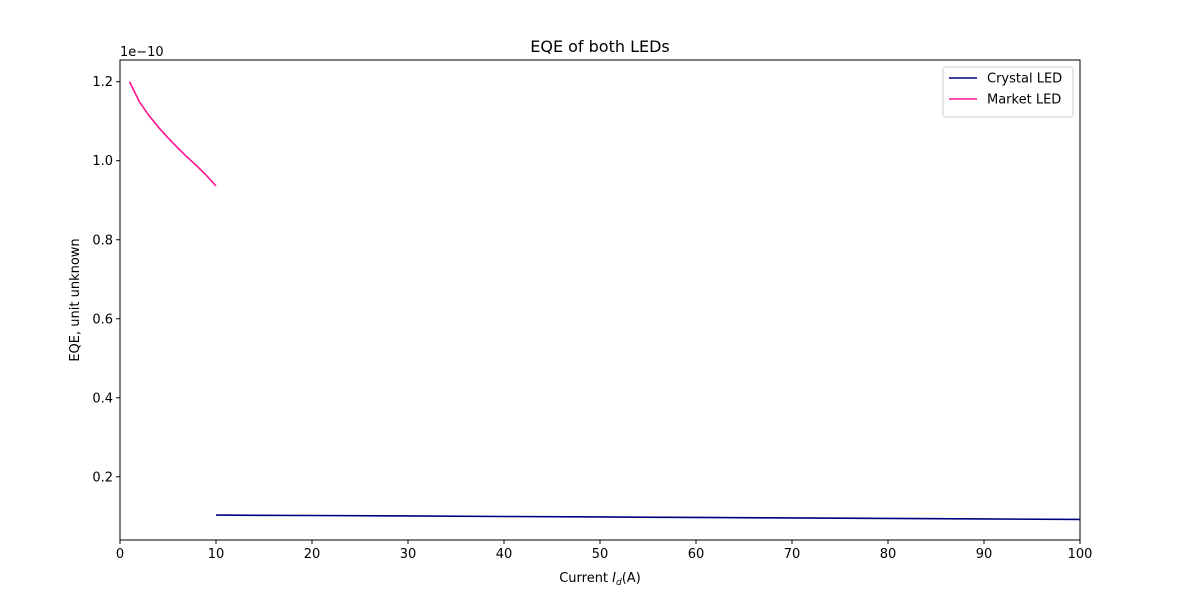 Image resolution: width=1200 pixels, height=604 pixels. What do you see at coordinates (102, 477) in the screenshot?
I see `y-tick-label: 0.2` at bounding box center [102, 477].